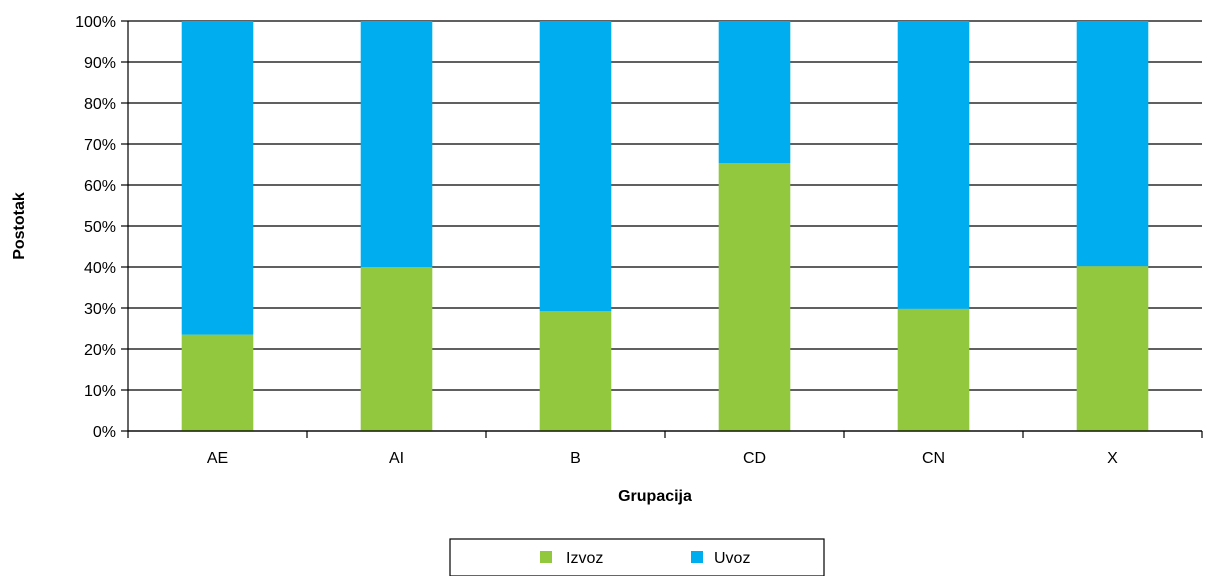 This screenshot has width=1210, height=576. Describe the element at coordinates (662, 458) in the screenshot. I see `x-tick-labels: AE AI B CD CN X` at that location.